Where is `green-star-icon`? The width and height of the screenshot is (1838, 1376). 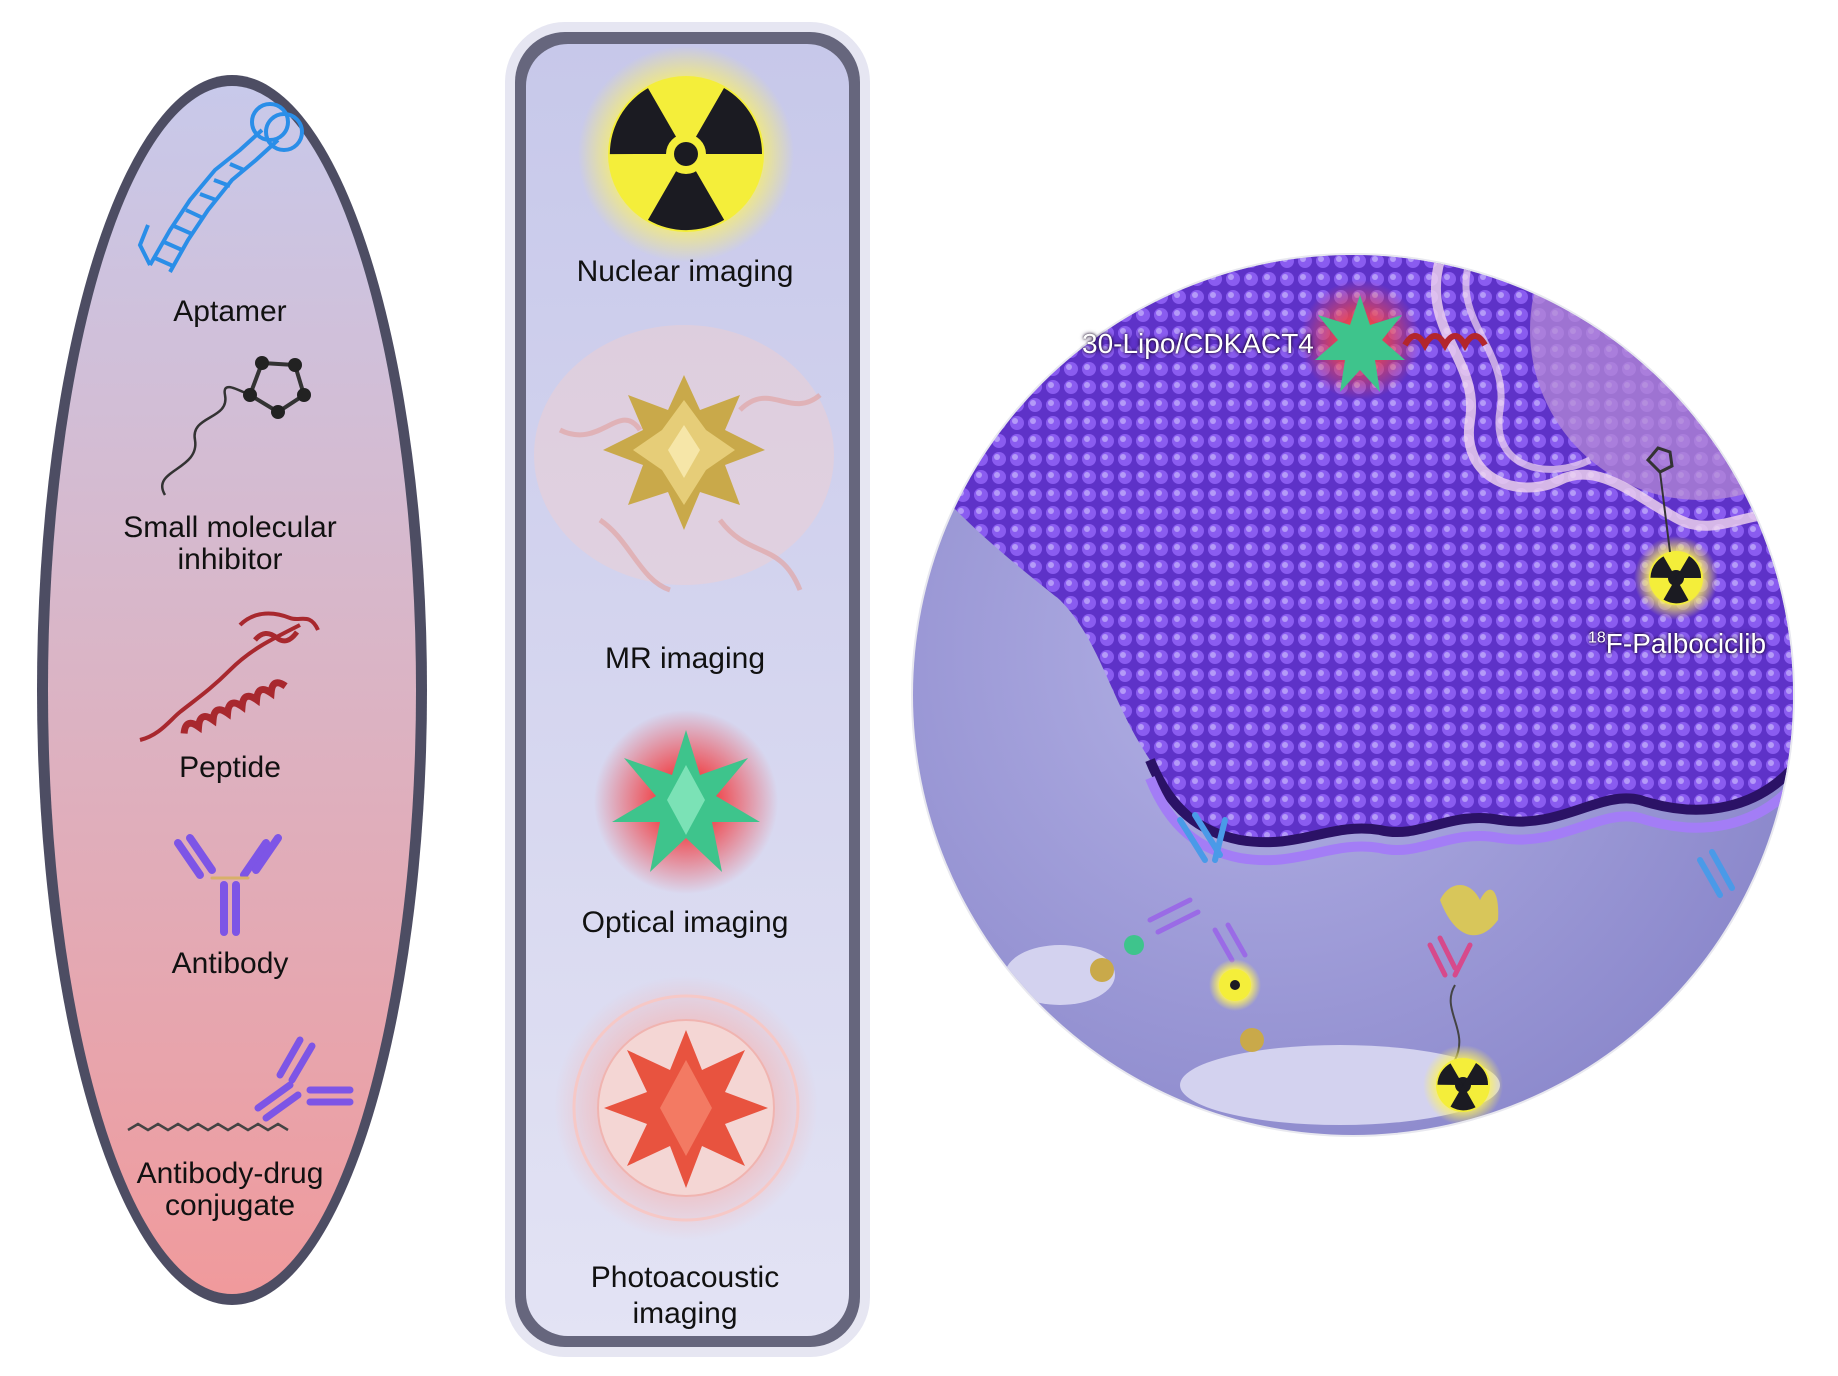
green-star-icon is located at coordinates (686, 802).